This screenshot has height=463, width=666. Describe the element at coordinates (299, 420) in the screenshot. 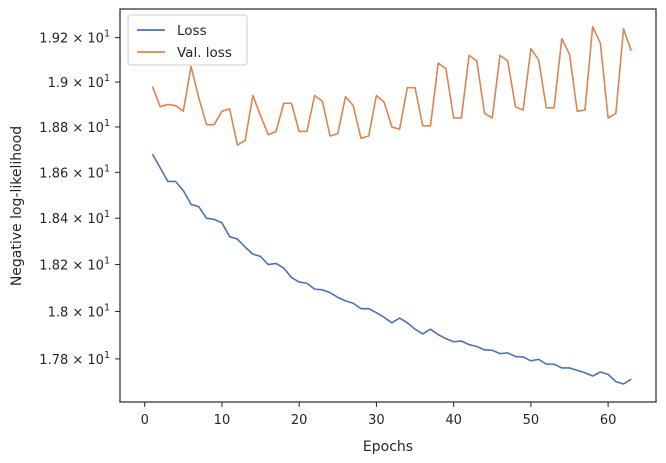

I see `x-tick-label: 20` at that location.